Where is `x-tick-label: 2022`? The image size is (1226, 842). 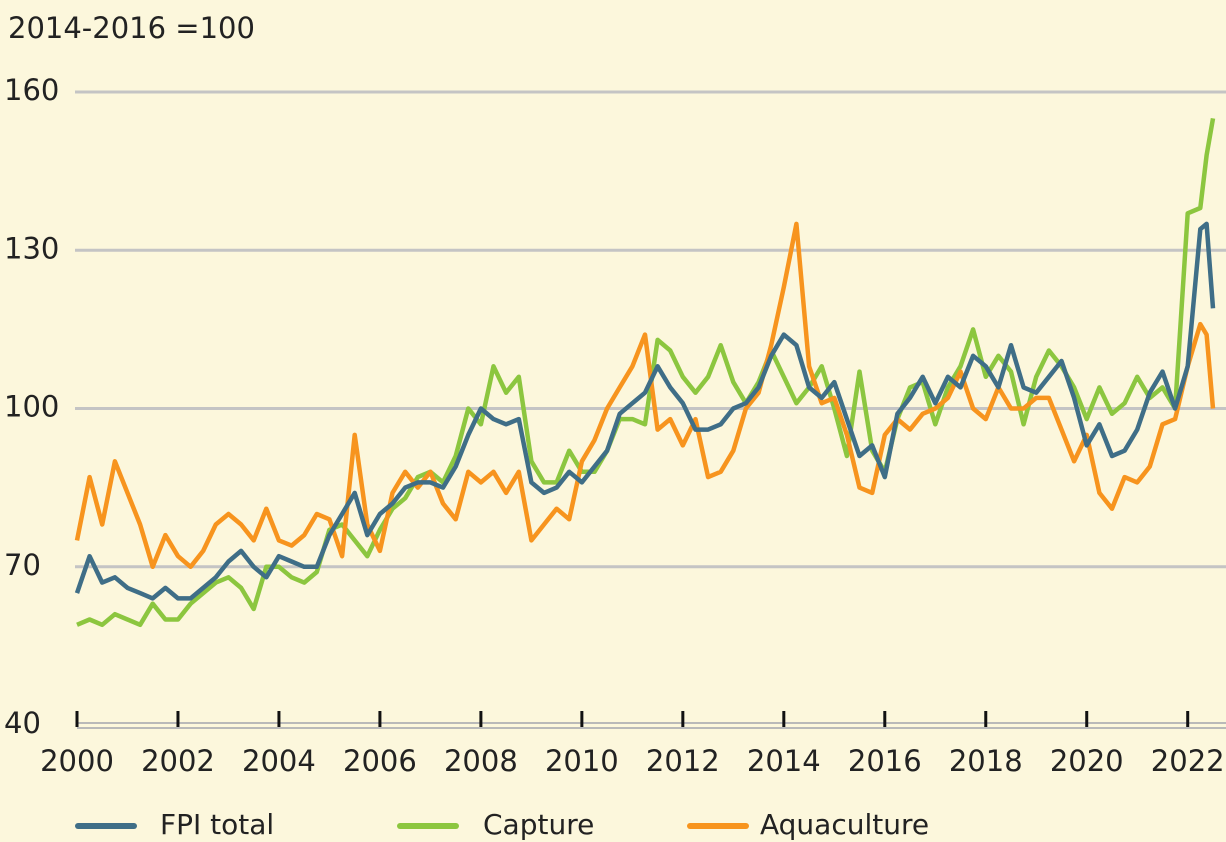 x-tick-label: 2022 is located at coordinates (1188, 761).